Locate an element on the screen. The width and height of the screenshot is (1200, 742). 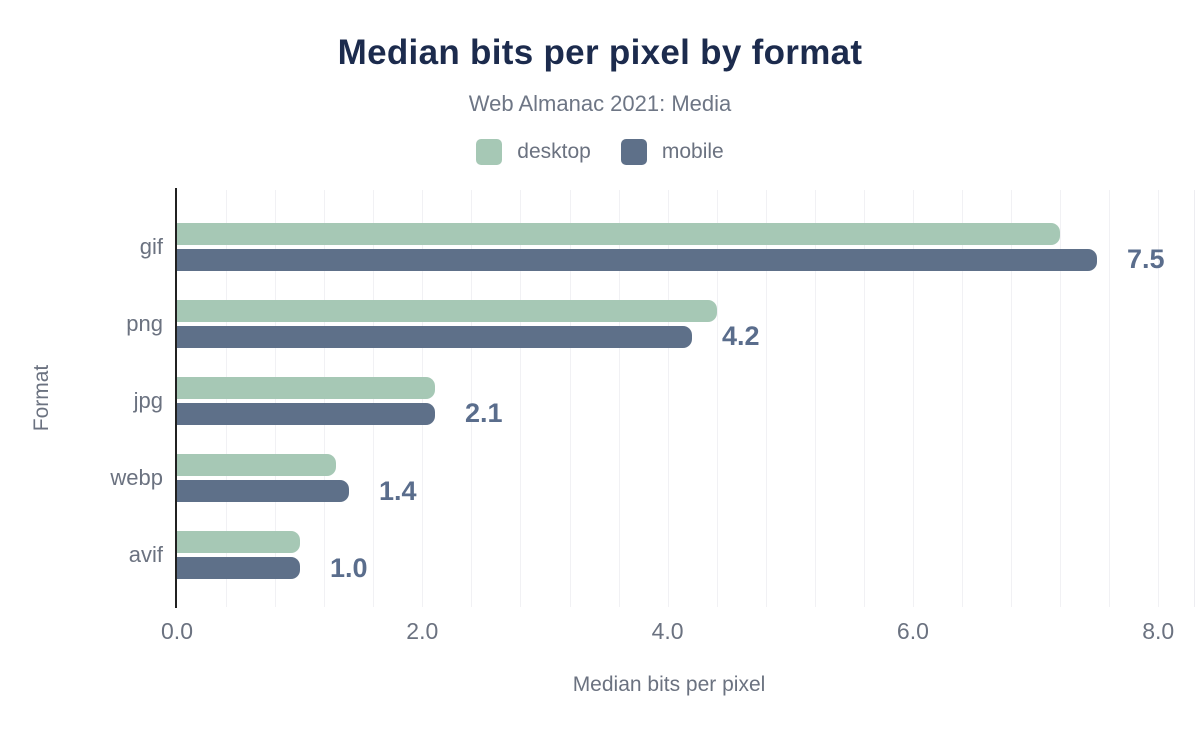
mobile-bar-line: 4.2 is located at coordinates (686, 336).